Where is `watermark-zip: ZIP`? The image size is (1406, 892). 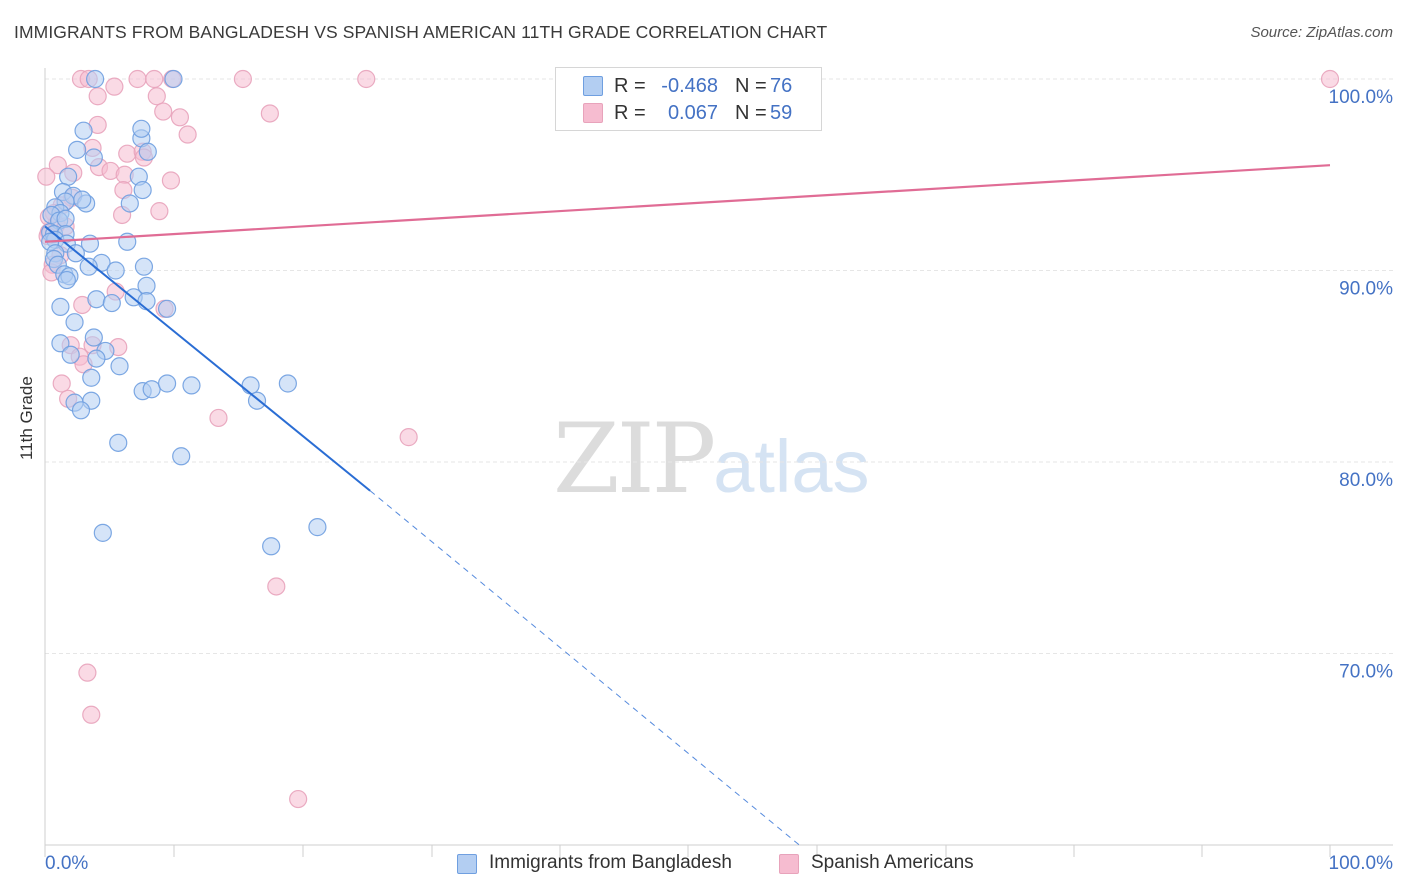 watermark-zip: ZIP is located at coordinates (634, 459).